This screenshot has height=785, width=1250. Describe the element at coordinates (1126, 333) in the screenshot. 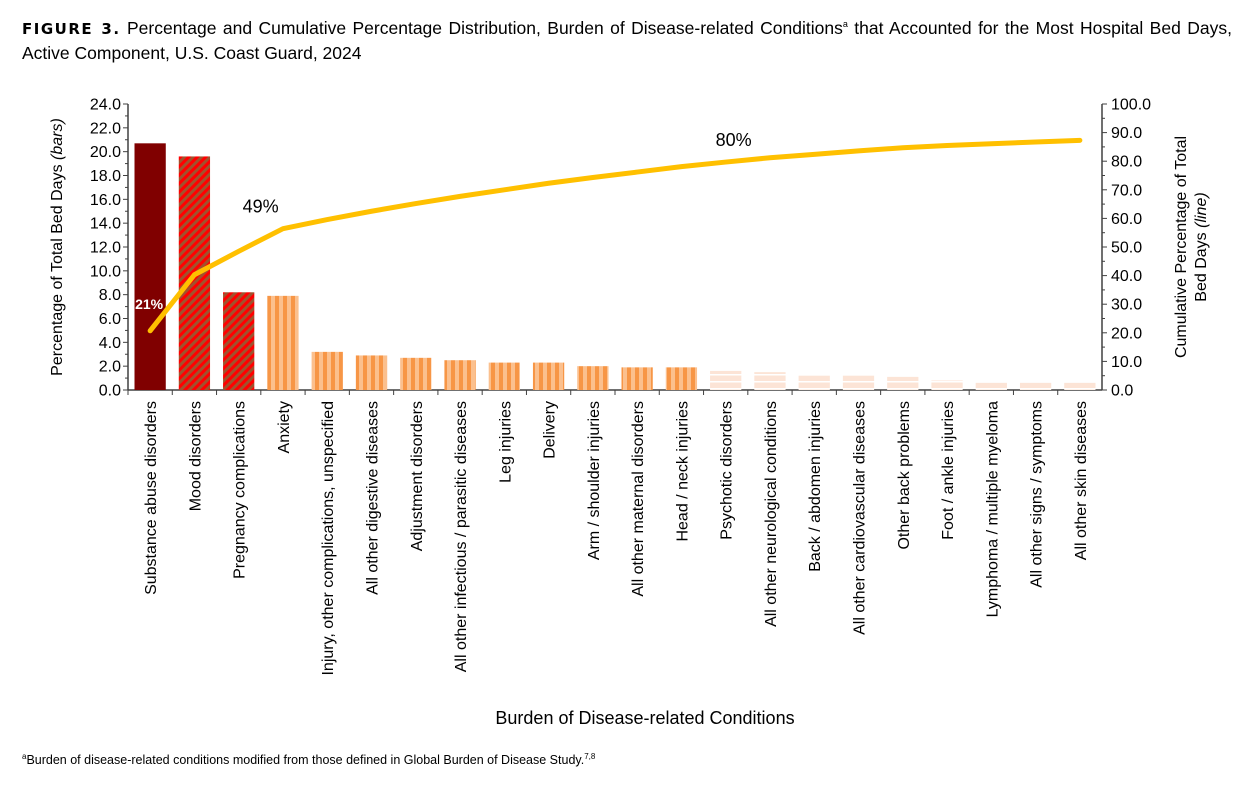

I see `y2-tick-label: 20.0` at that location.